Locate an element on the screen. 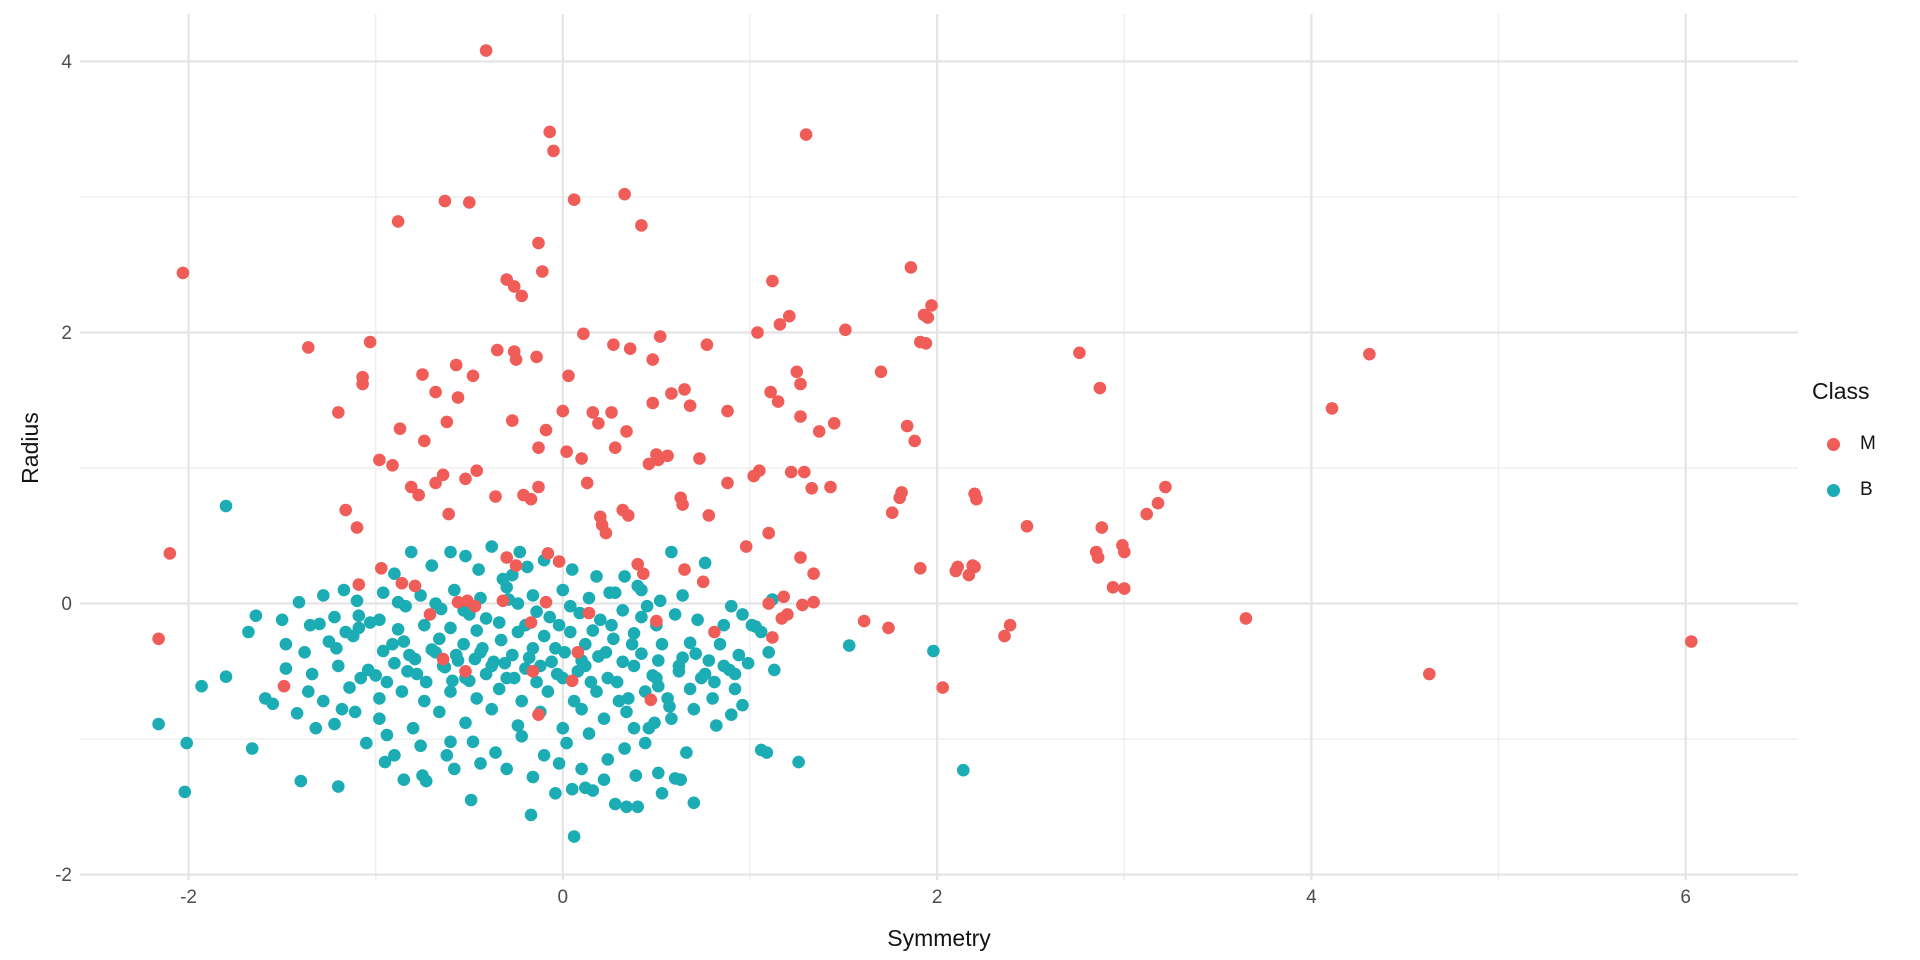 The height and width of the screenshot is (960, 1920). y-axis-title: Radius is located at coordinates (30, 448).